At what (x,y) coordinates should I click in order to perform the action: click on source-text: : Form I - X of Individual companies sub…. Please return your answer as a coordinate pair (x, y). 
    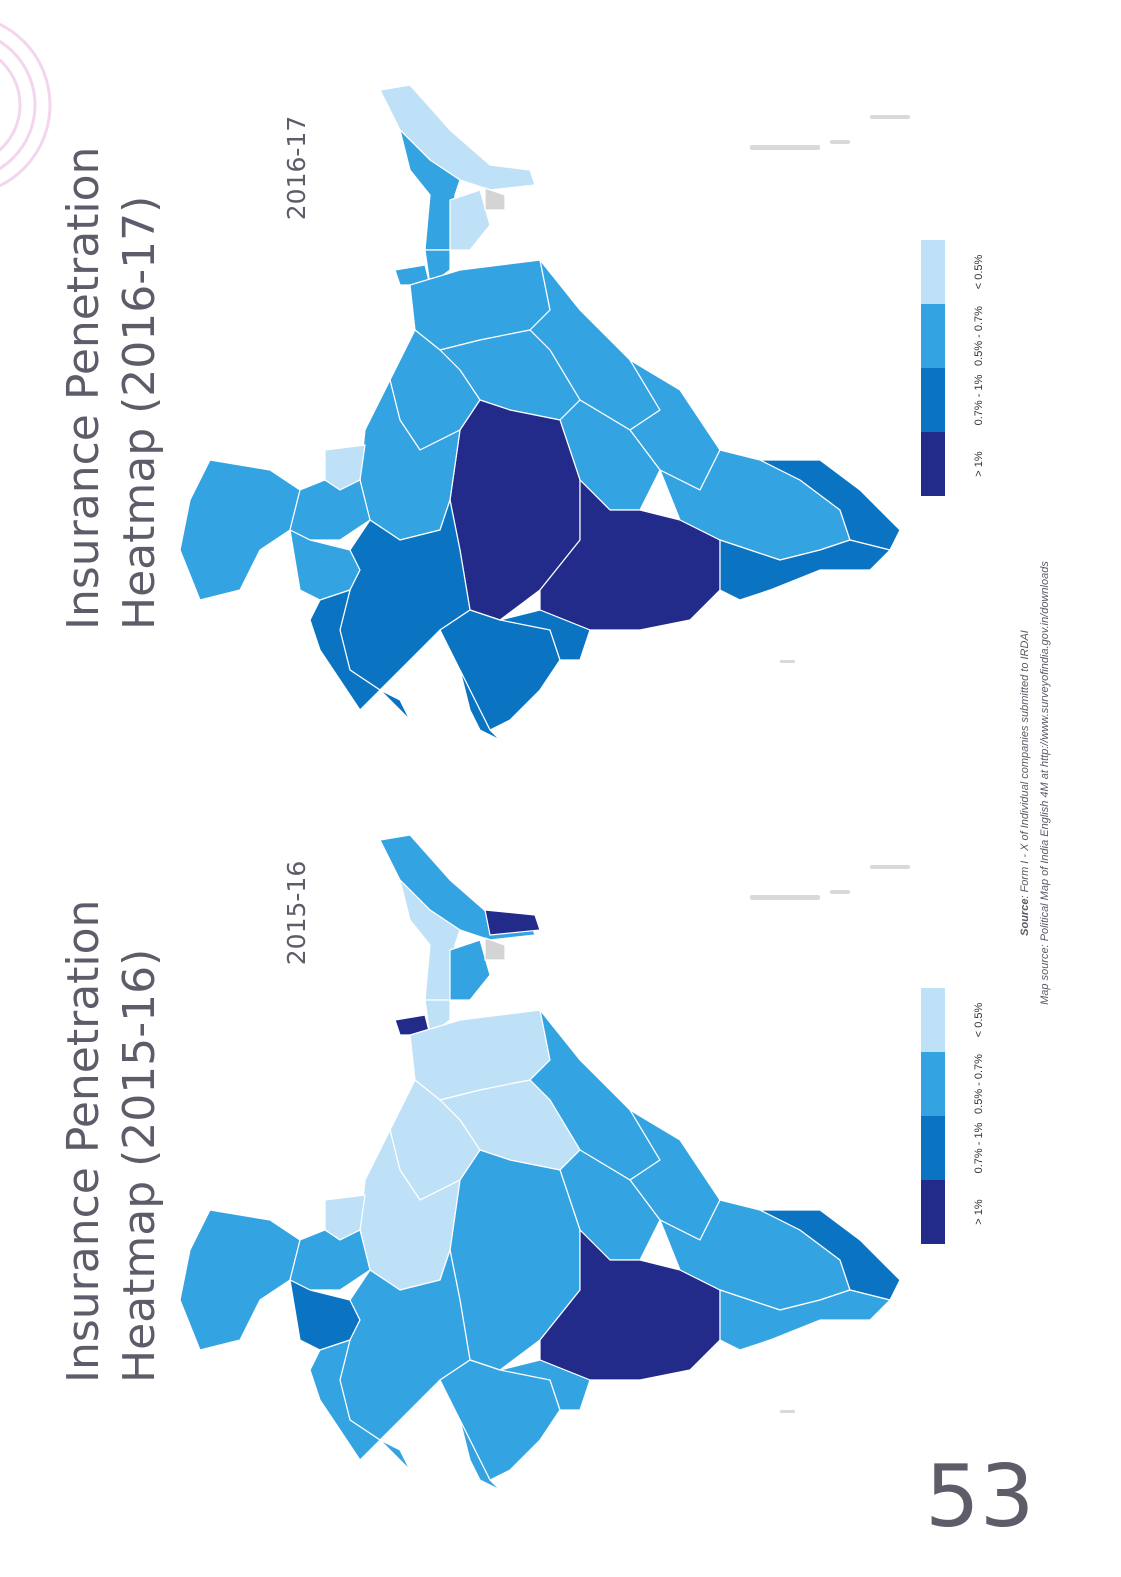
    Looking at the image, I should click on (1025, 764).